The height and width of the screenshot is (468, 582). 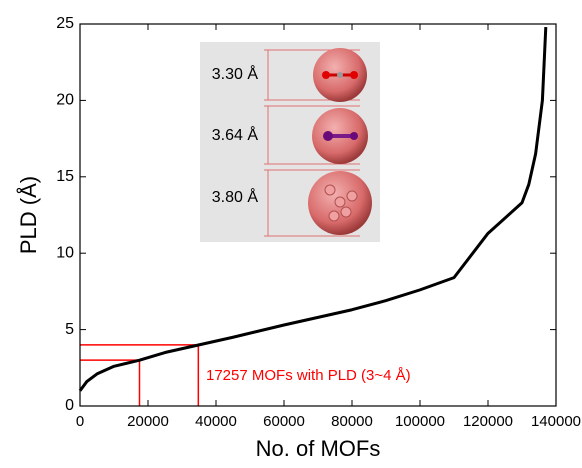 What do you see at coordinates (65, 252) in the screenshot?
I see `y-tick-label: 10` at bounding box center [65, 252].